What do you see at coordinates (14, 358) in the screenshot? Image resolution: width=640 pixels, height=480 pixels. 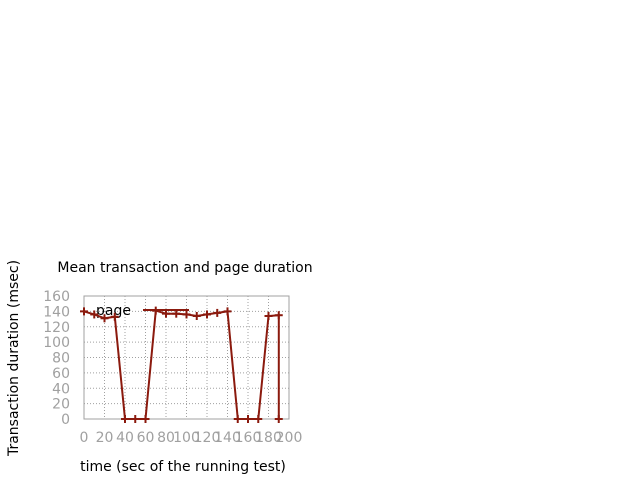 I see `y-axis-label: Transaction duration (msec)` at bounding box center [14, 358].